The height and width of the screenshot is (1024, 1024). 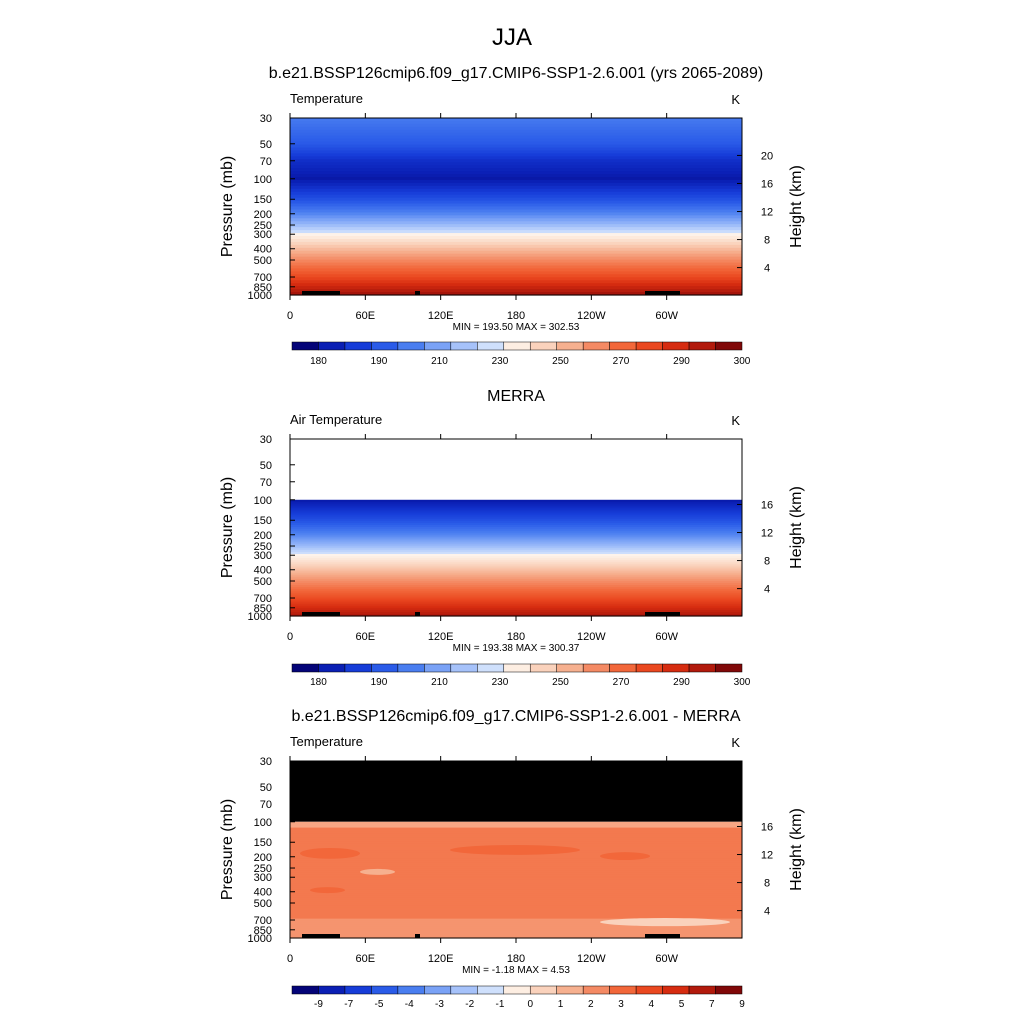 What do you see at coordinates (379, 361) in the screenshot?
I see `colorbar-label: 190` at bounding box center [379, 361].